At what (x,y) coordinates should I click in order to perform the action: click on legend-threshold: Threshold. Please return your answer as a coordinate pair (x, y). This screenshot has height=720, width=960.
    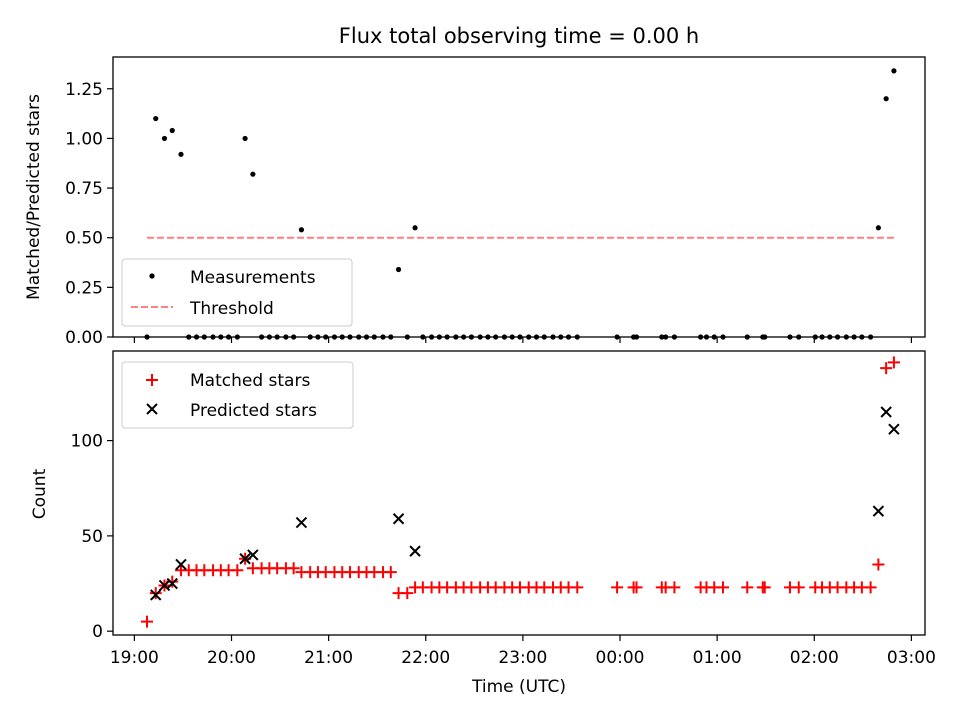
    Looking at the image, I should click on (231, 309).